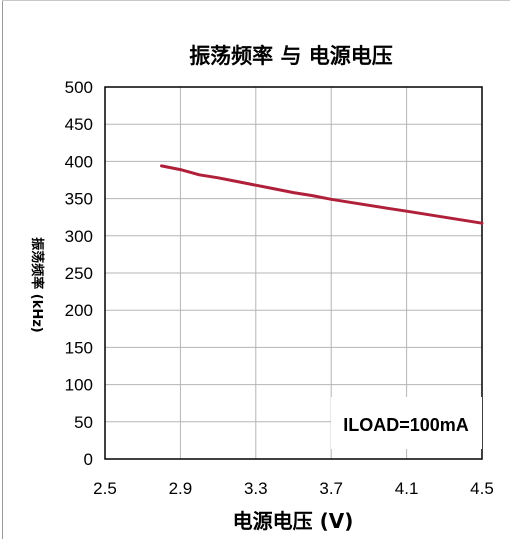 This screenshot has width=510, height=539. I want to click on y-tick-labels: 0 50 100 150 200 250 300 350 400 450 500, so click(79, 273).